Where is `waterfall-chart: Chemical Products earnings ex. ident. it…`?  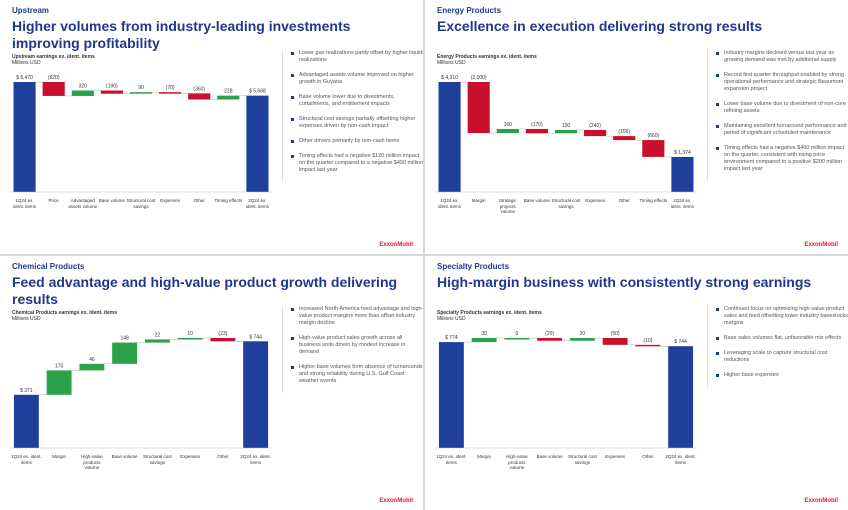 waterfall-chart: Chemical Products earnings ex. ident. it… is located at coordinates (141, 379).